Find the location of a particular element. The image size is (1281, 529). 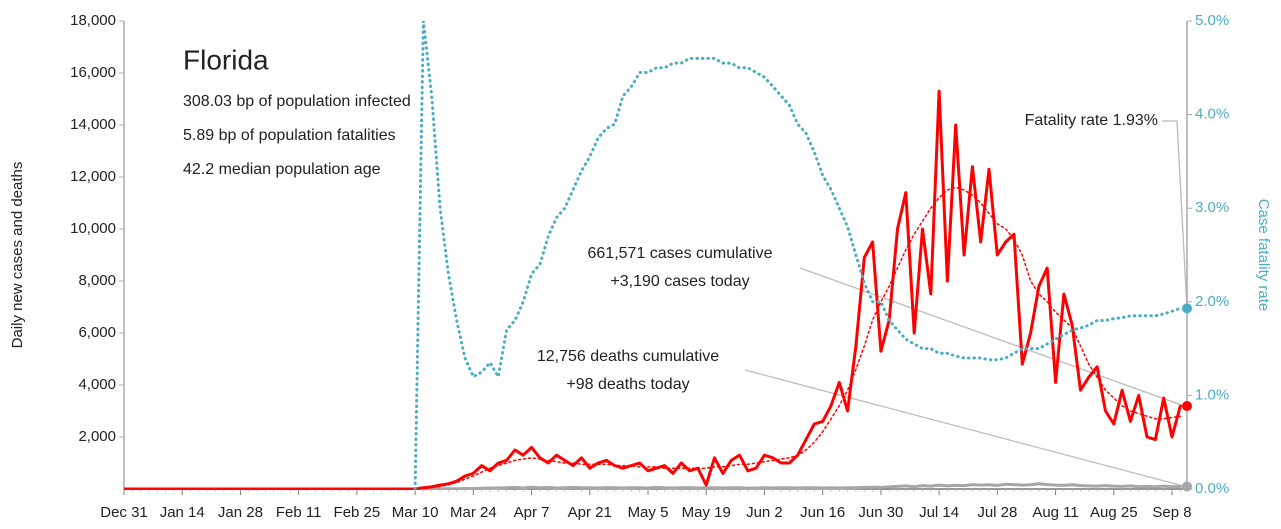

y2-tick-label: 0.0% is located at coordinates (1212, 488).